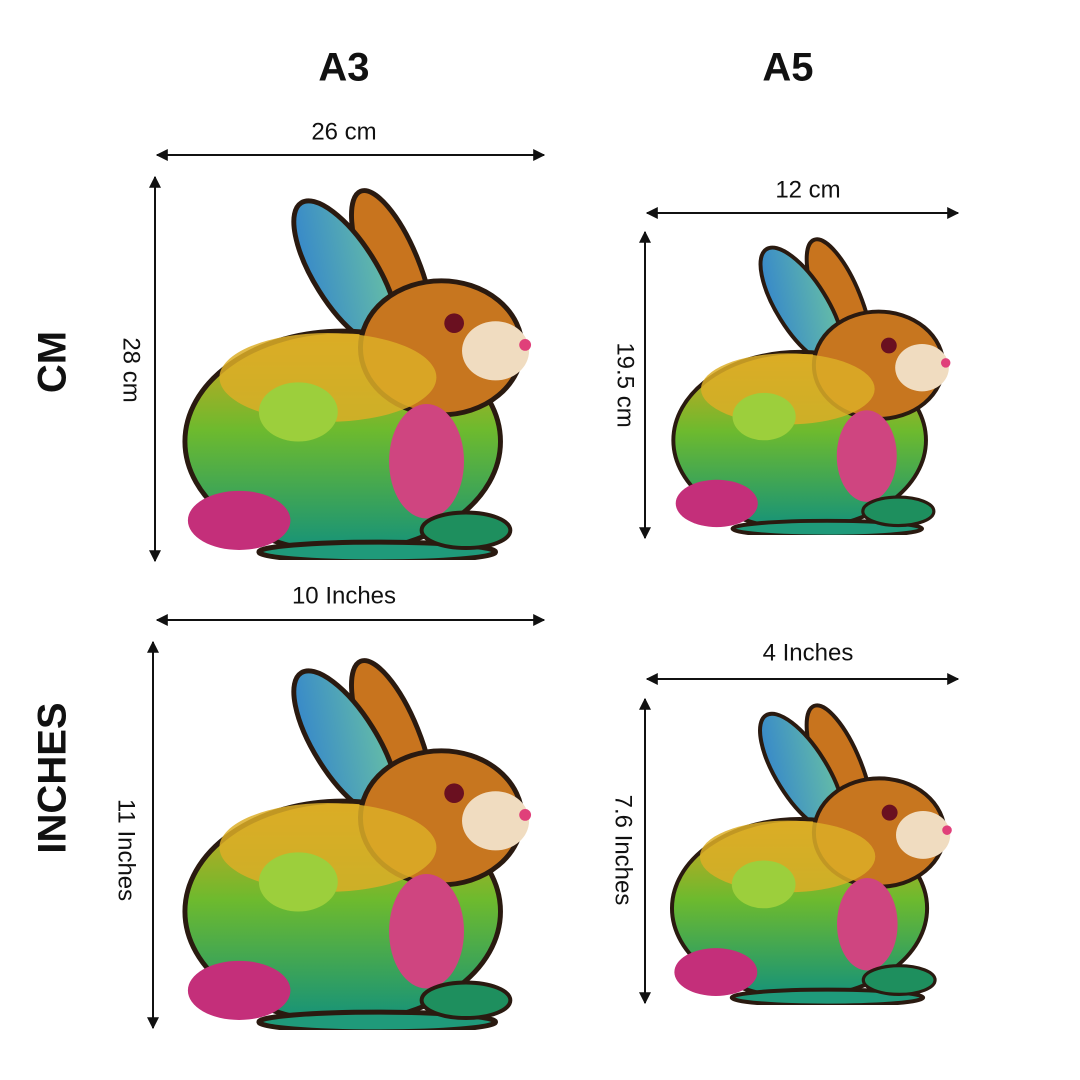  I want to click on height-label: 19.5 cm, so click(625, 384).